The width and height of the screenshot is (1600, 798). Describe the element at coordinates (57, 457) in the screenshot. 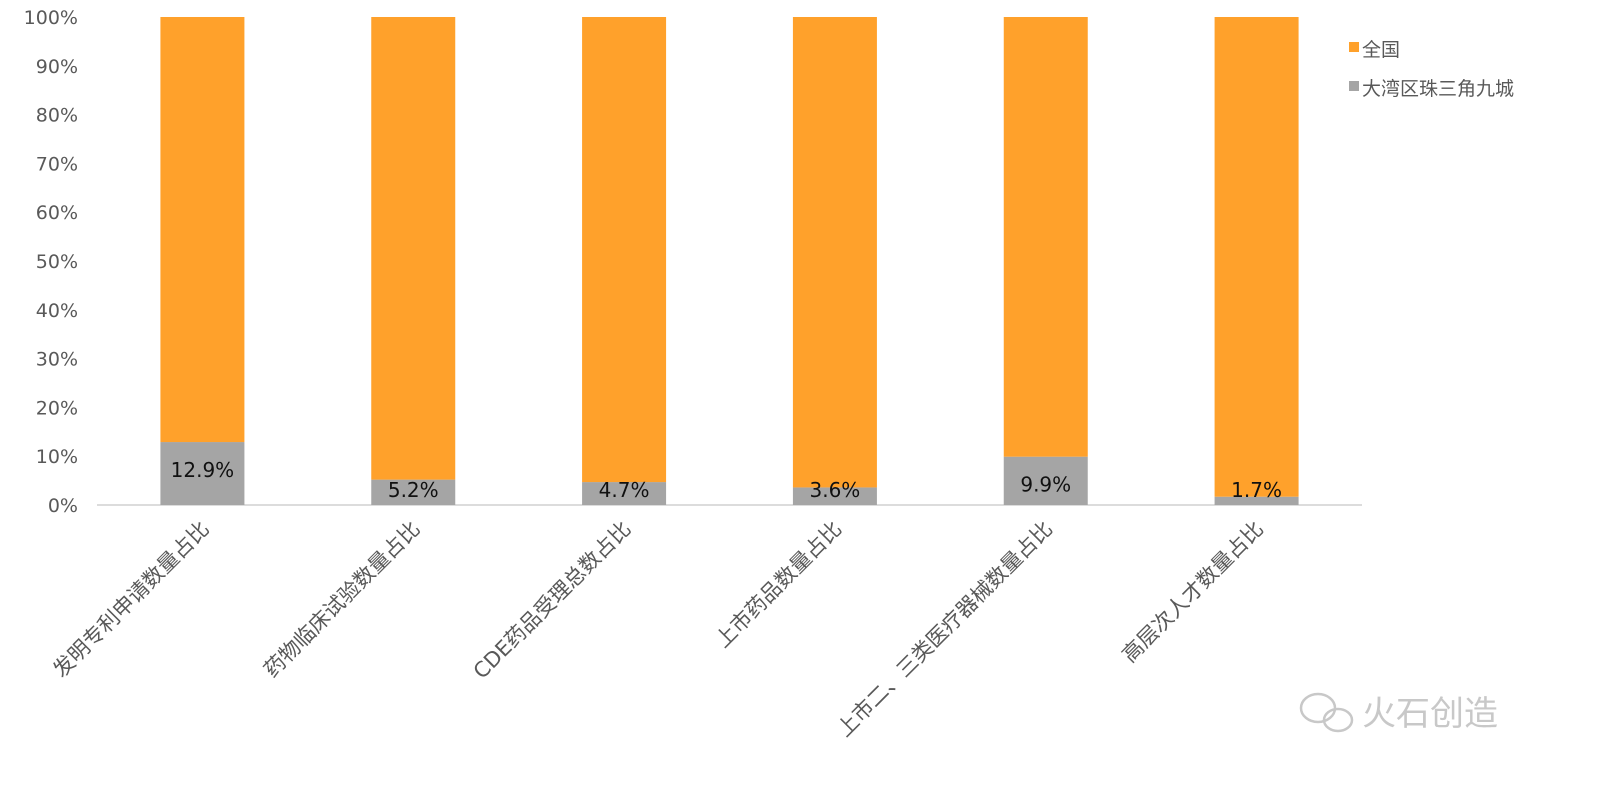

I see `y-tick-label: 10%` at that location.